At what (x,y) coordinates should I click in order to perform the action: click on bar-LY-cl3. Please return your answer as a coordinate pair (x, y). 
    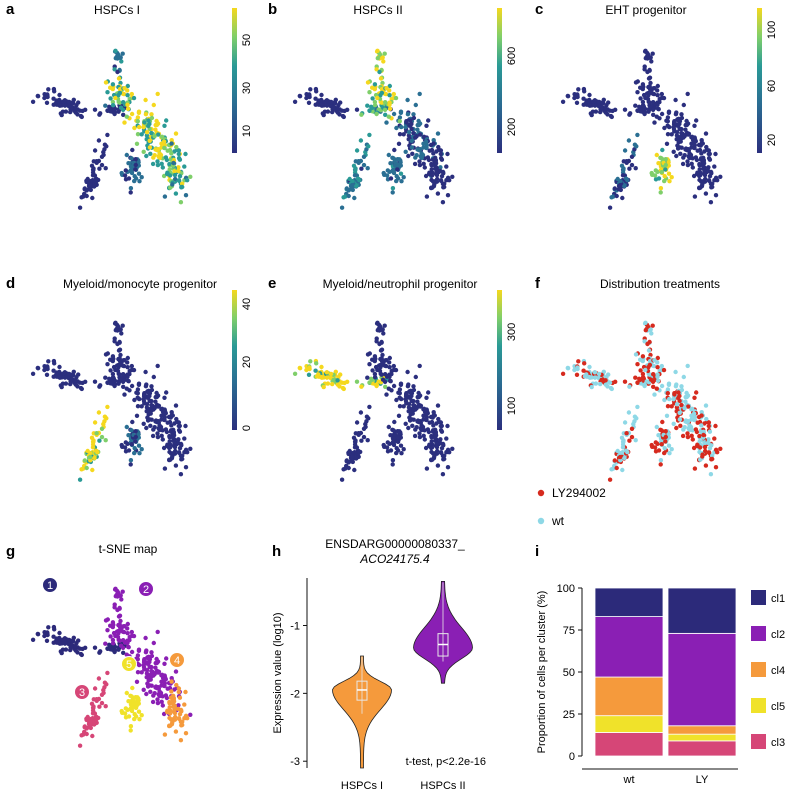
    Looking at the image, I should click on (702, 748).